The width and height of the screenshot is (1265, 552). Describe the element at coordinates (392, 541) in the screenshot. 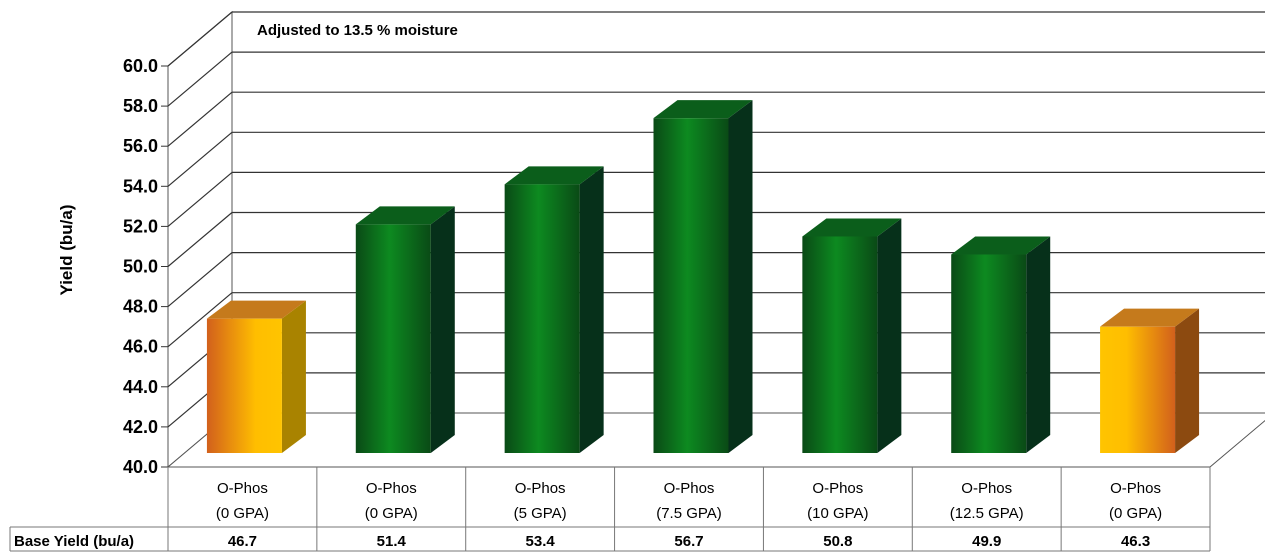

I see `table-cell-value: 51.4` at that location.